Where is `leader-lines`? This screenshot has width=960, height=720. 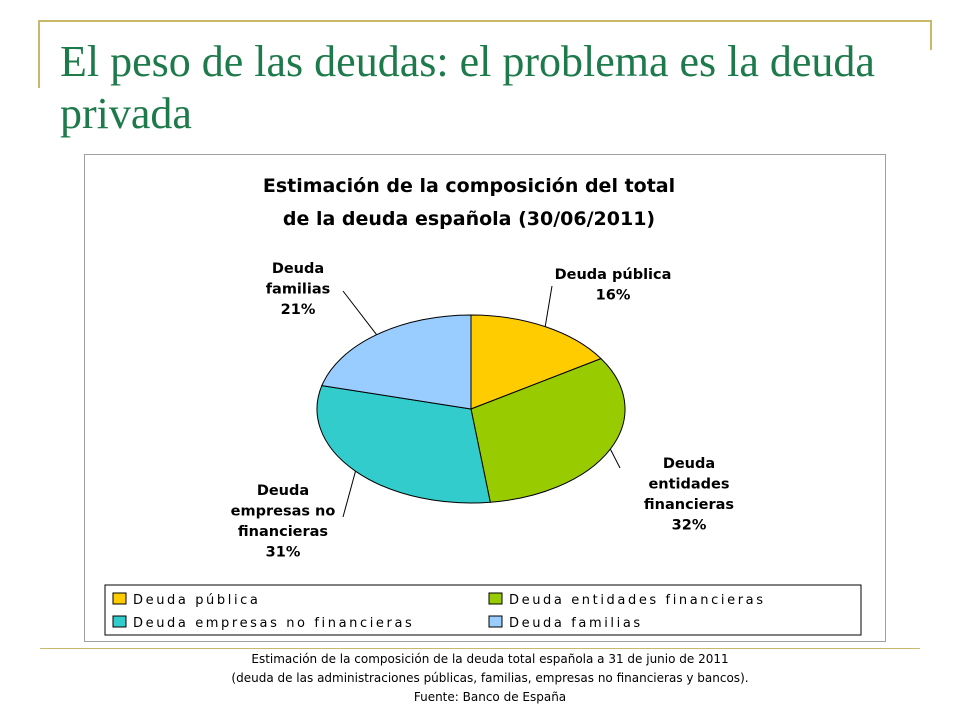
leader-lines is located at coordinates (481, 401).